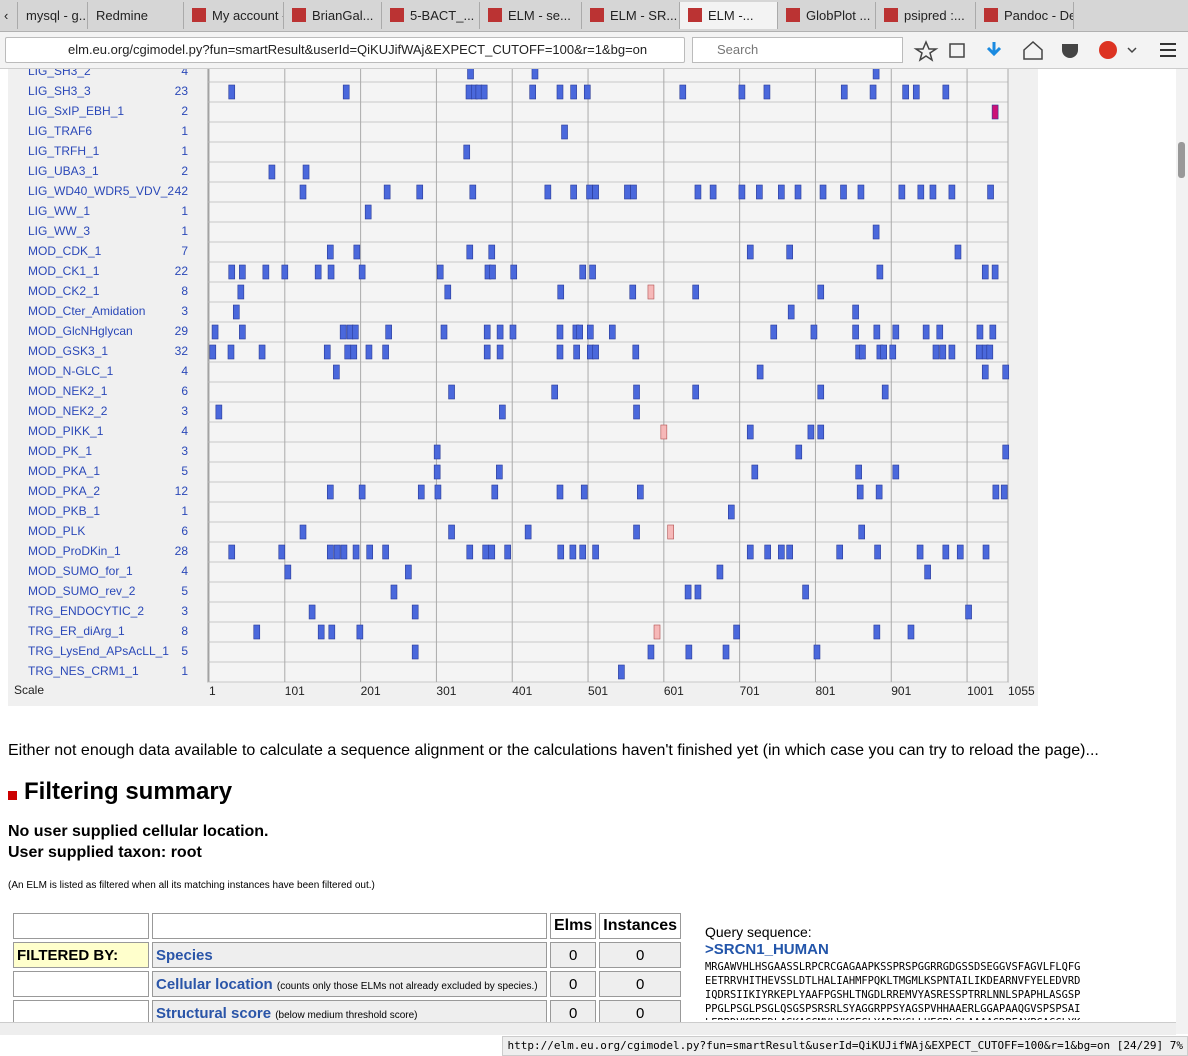 This screenshot has height=1056, width=1188. What do you see at coordinates (651, 292) in the screenshot?
I see `filtered-instance` at bounding box center [651, 292].